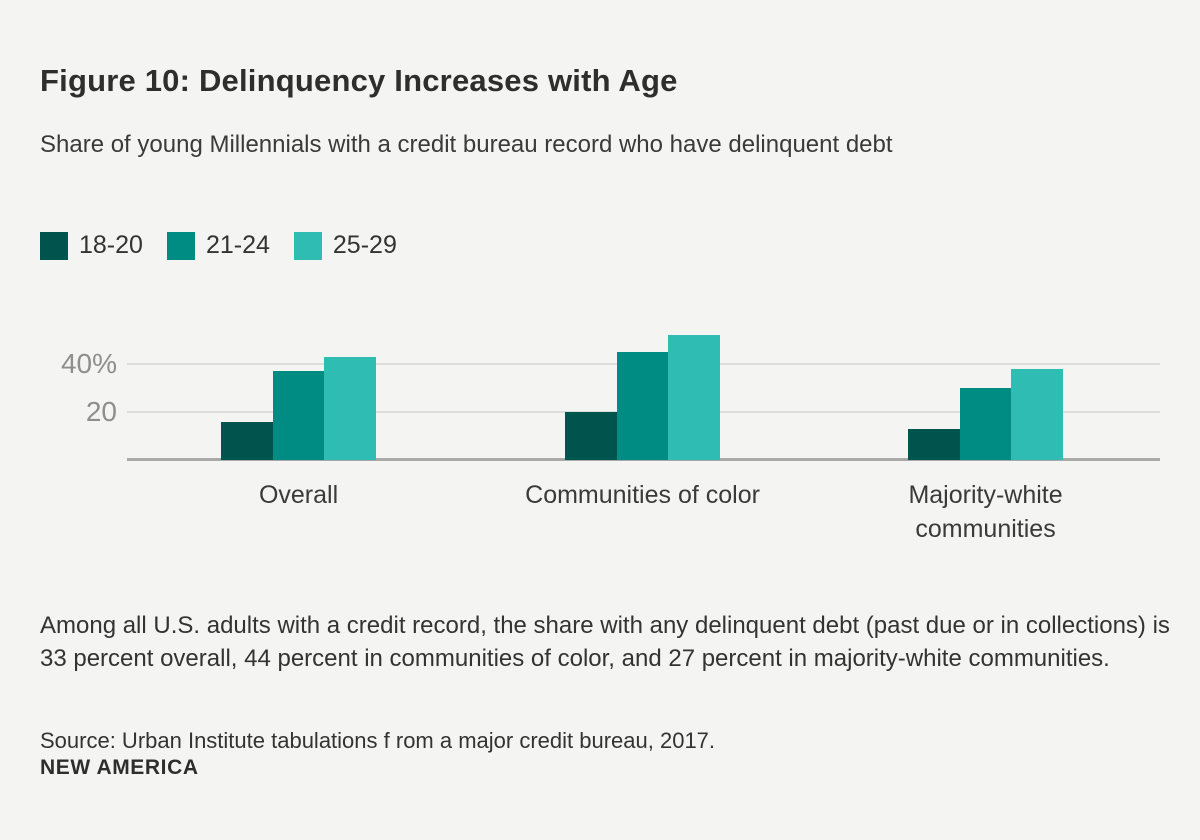  Describe the element at coordinates (101, 411) in the screenshot. I see `y-tick-label: 20` at that location.